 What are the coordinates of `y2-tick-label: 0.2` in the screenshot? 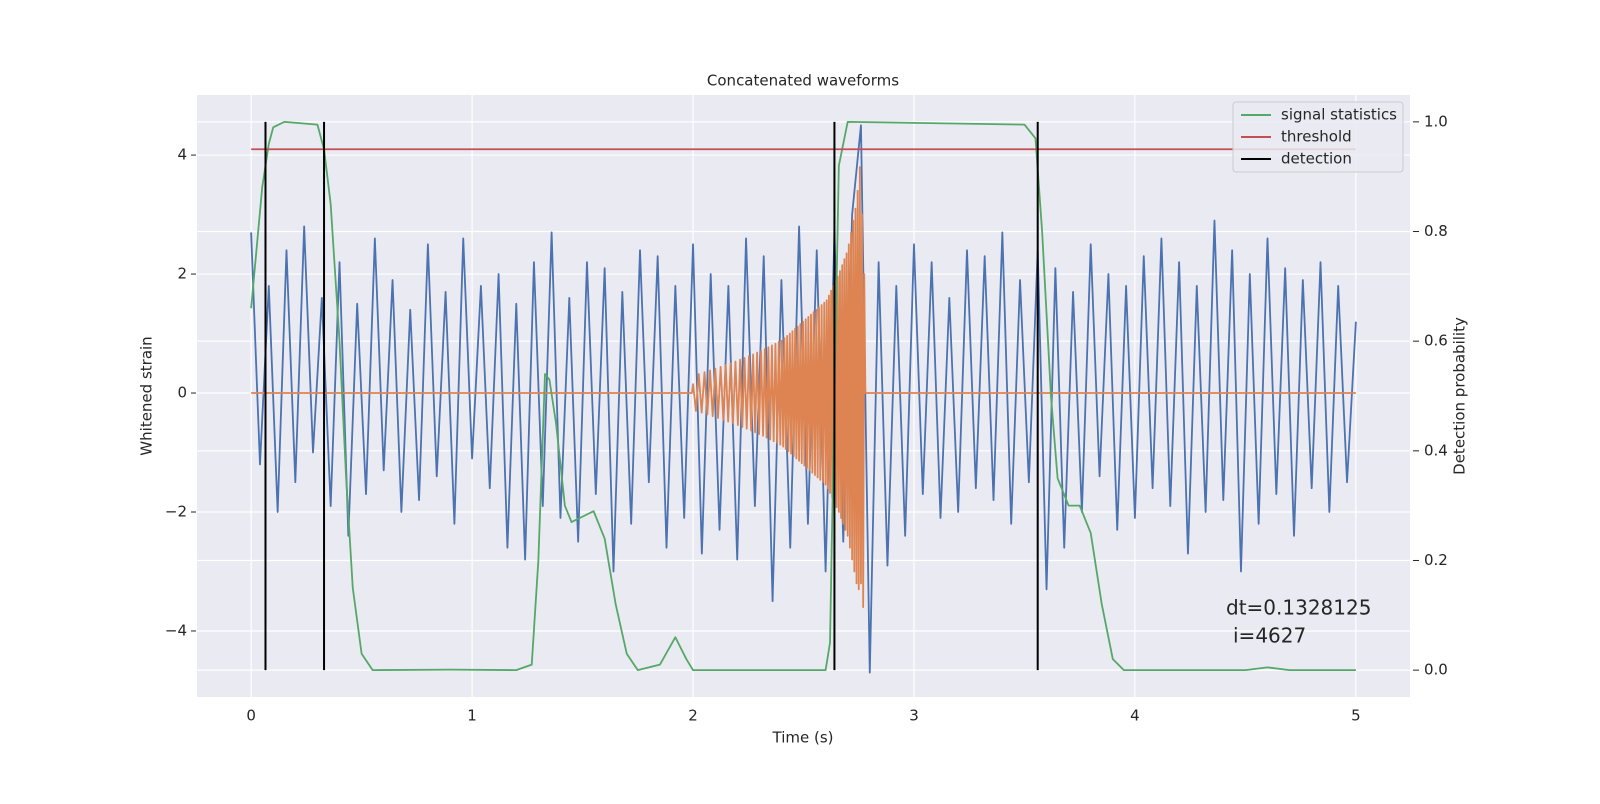 It's located at (1436, 560).